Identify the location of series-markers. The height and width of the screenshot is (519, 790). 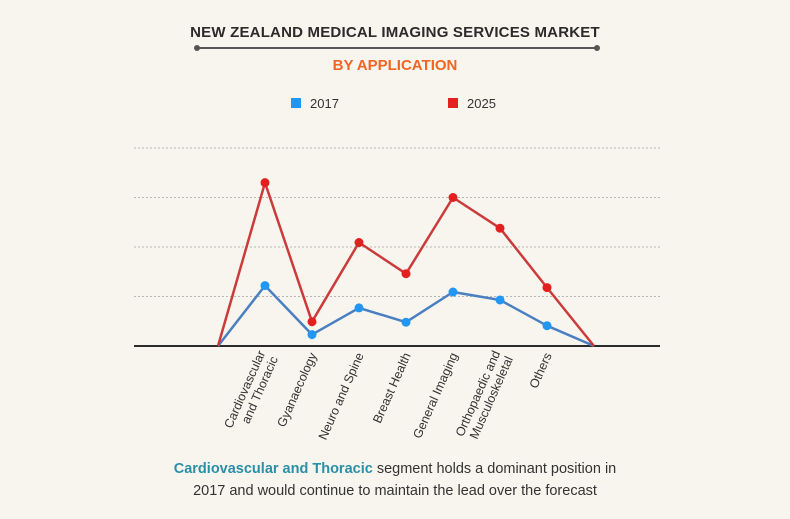
(406, 259).